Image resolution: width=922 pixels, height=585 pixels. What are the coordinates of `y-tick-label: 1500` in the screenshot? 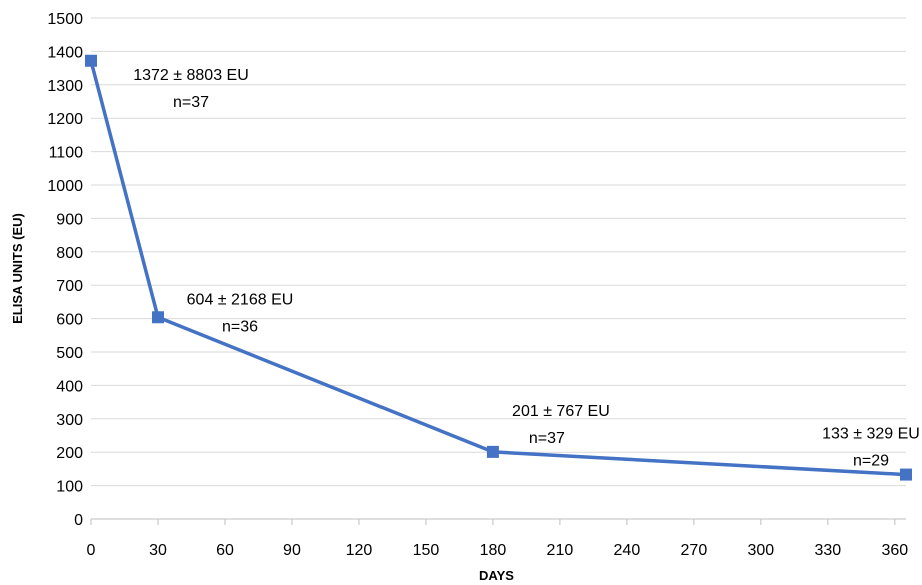 It's located at (65, 19).